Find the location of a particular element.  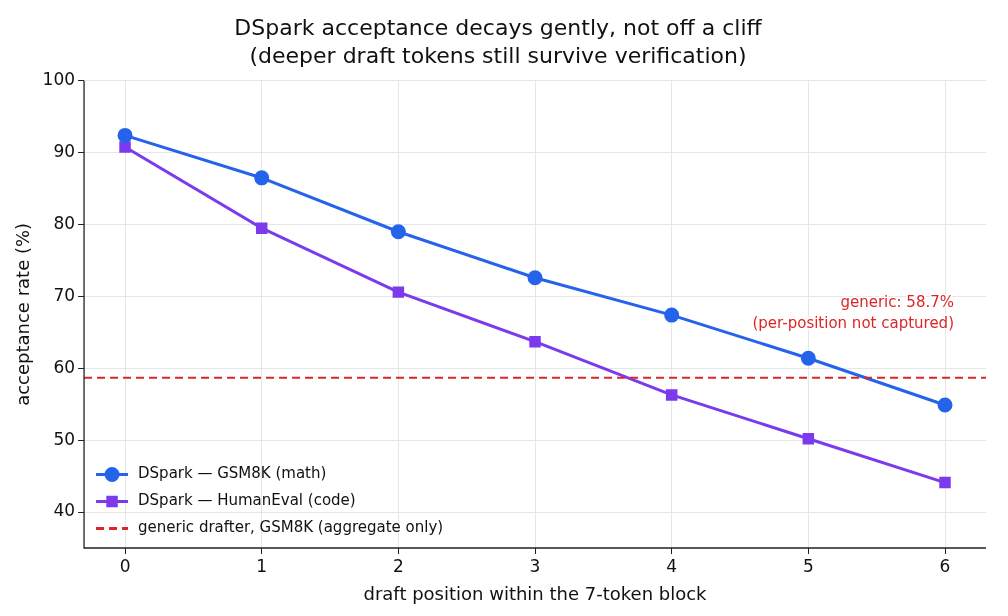

y-tick-label: 50 is located at coordinates (64, 438).